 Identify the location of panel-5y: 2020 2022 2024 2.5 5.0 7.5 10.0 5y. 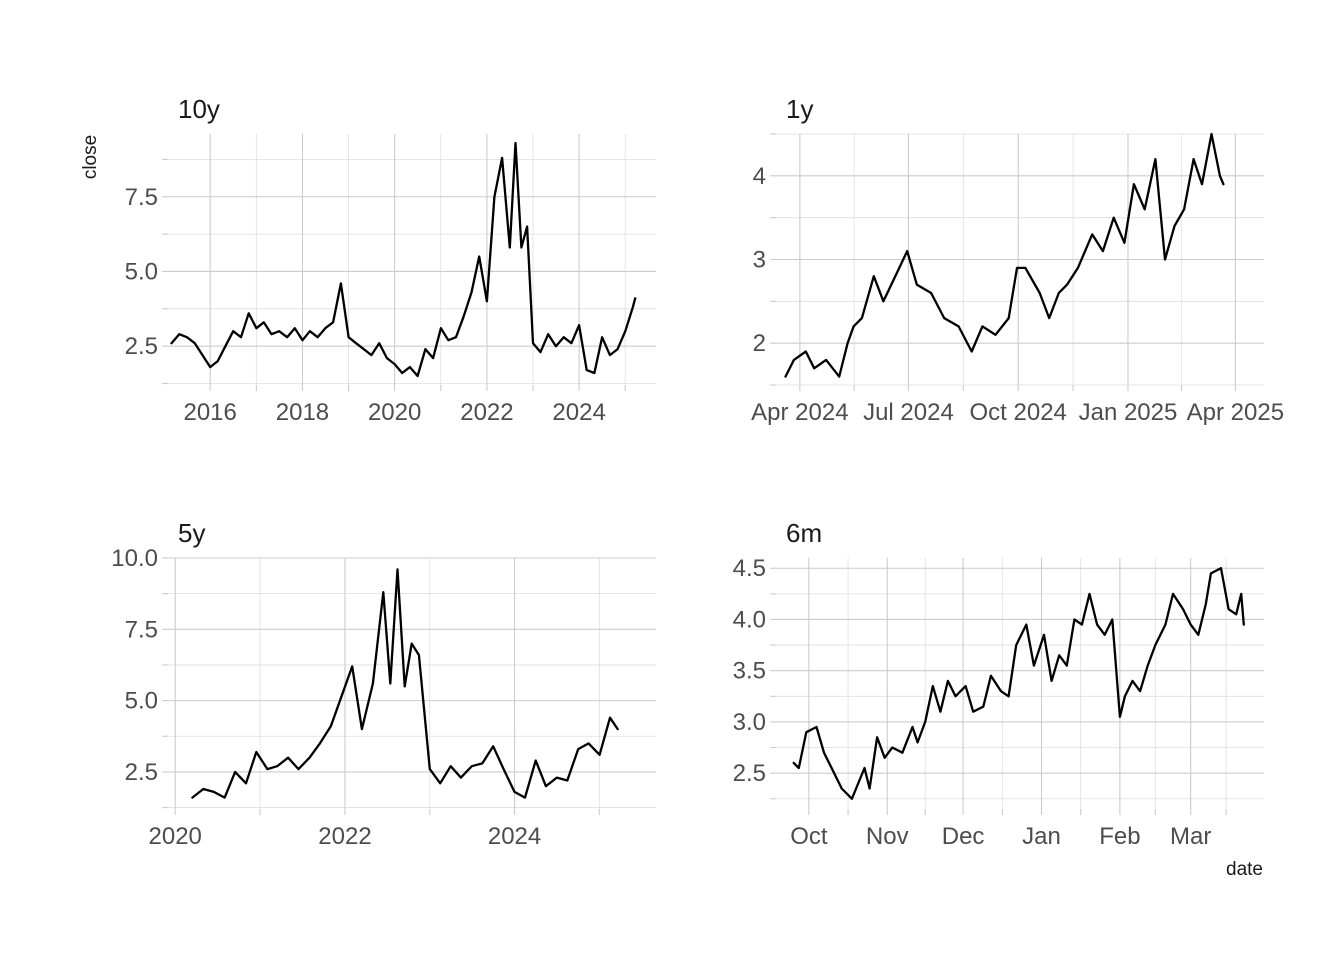
(383, 684).